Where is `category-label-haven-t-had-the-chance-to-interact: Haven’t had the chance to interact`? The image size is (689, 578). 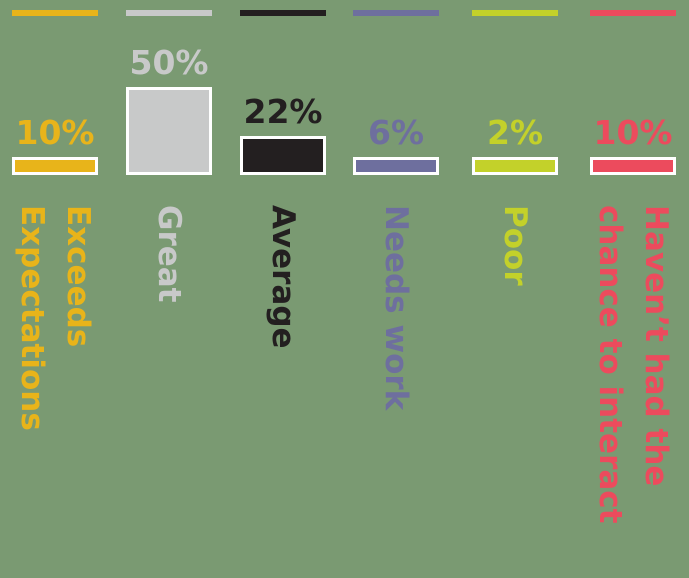 category-label-haven-t-had-the-chance-to-interact: Haven’t had the chance to interact is located at coordinates (633, 364).